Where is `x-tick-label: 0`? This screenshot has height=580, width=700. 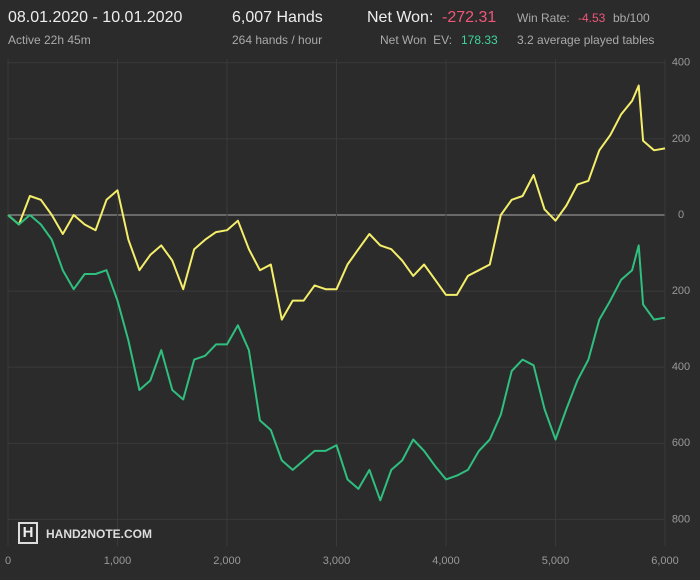
x-tick-label: 0 is located at coordinates (8, 561).